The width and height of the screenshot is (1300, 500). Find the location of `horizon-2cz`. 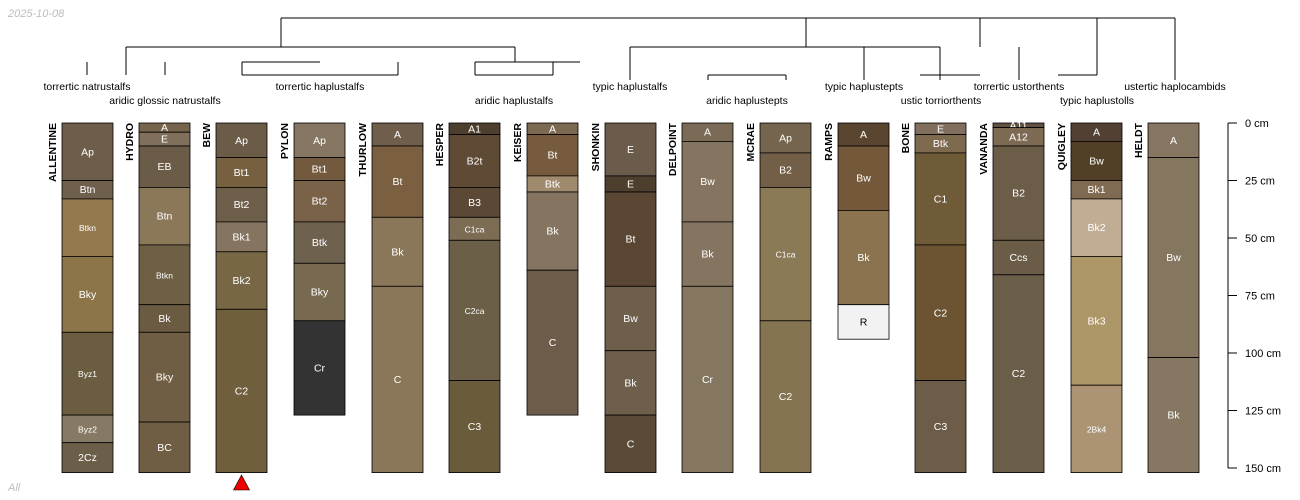

horizon-2cz is located at coordinates (87, 458).